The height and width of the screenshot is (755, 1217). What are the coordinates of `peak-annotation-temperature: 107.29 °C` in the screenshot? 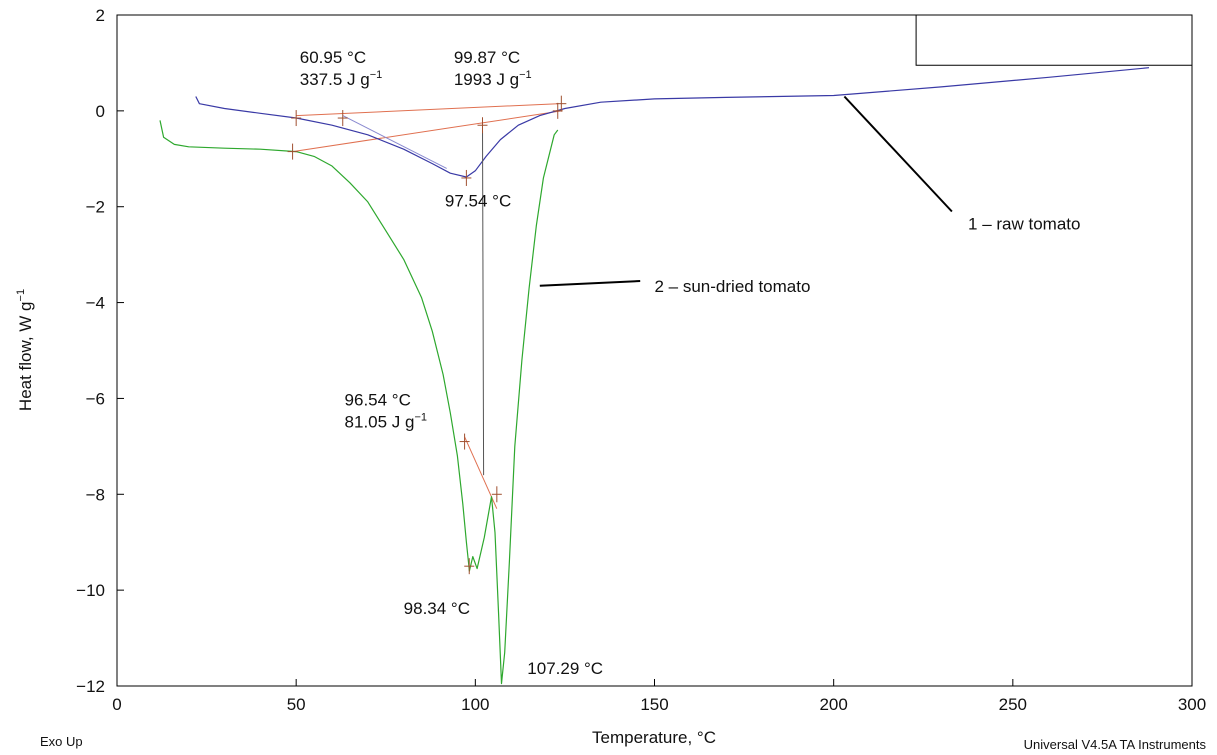 It's located at (565, 668).